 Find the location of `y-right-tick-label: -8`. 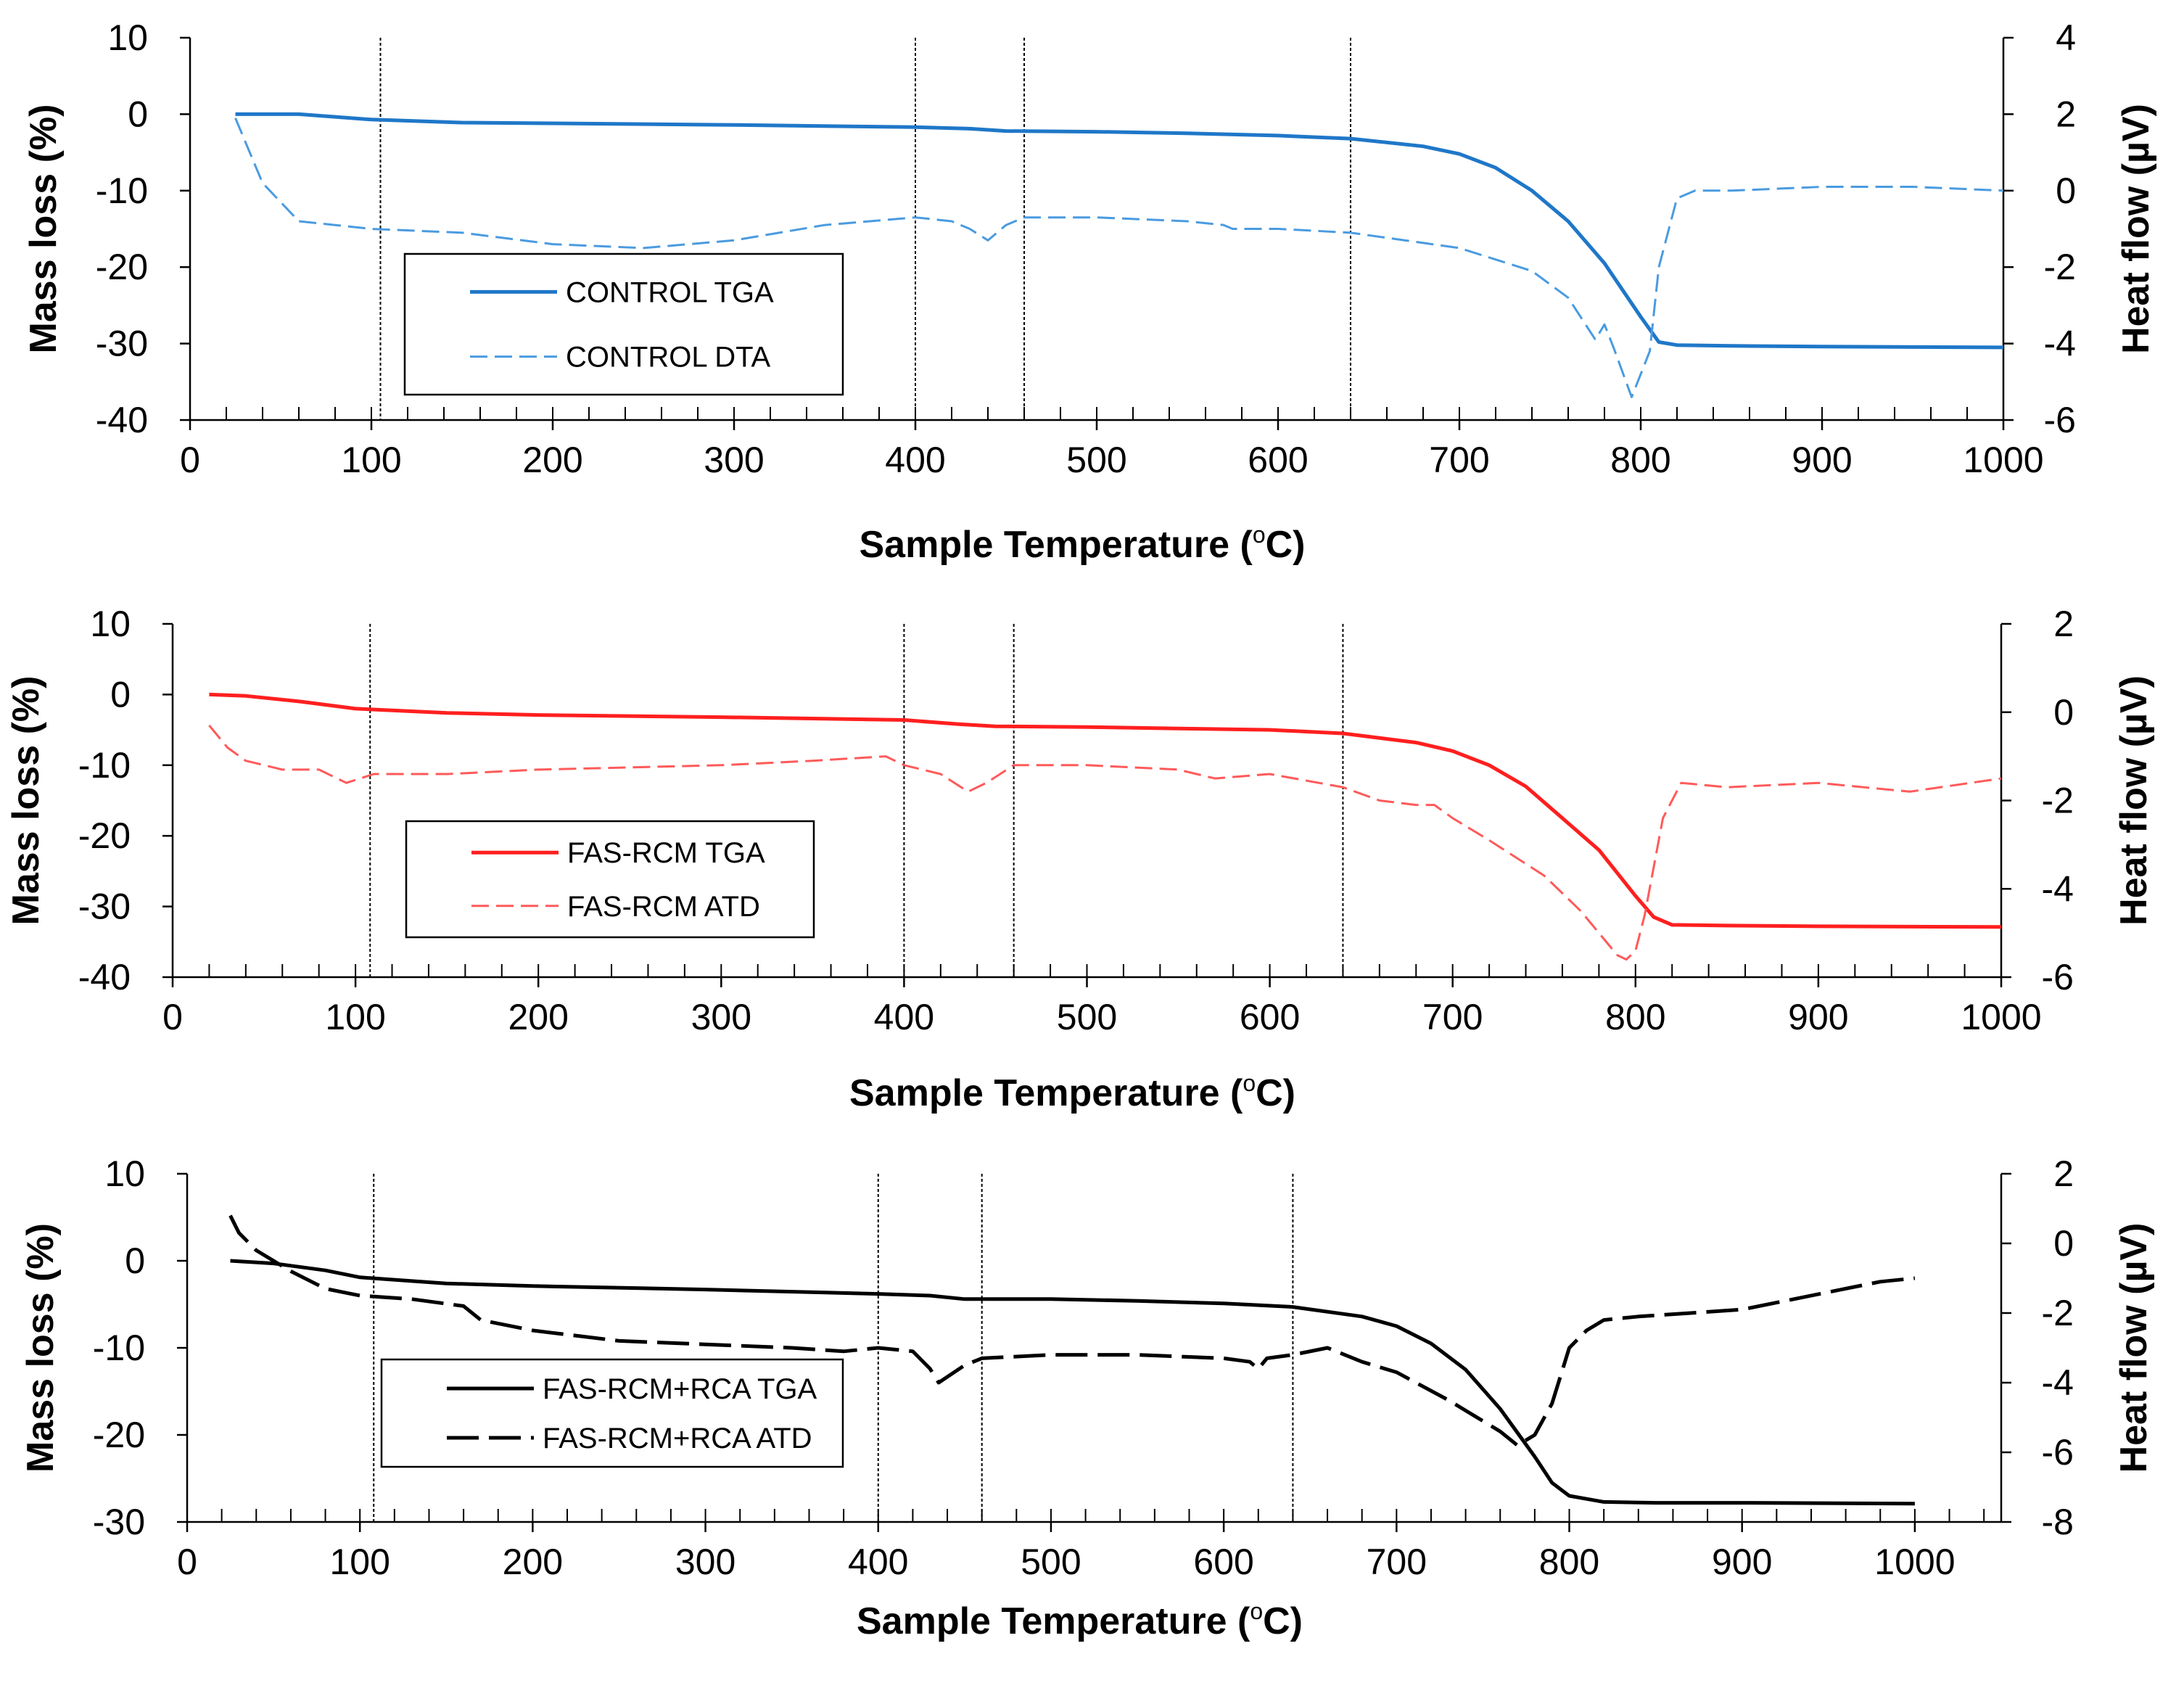

y-right-tick-label: -8 is located at coordinates (2058, 1522).